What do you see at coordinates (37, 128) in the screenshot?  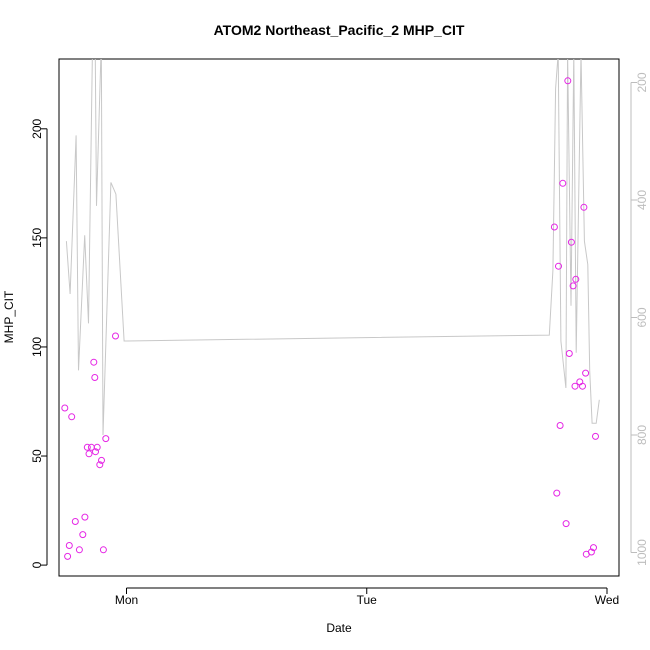 I see `y-tick-label: 200` at bounding box center [37, 128].